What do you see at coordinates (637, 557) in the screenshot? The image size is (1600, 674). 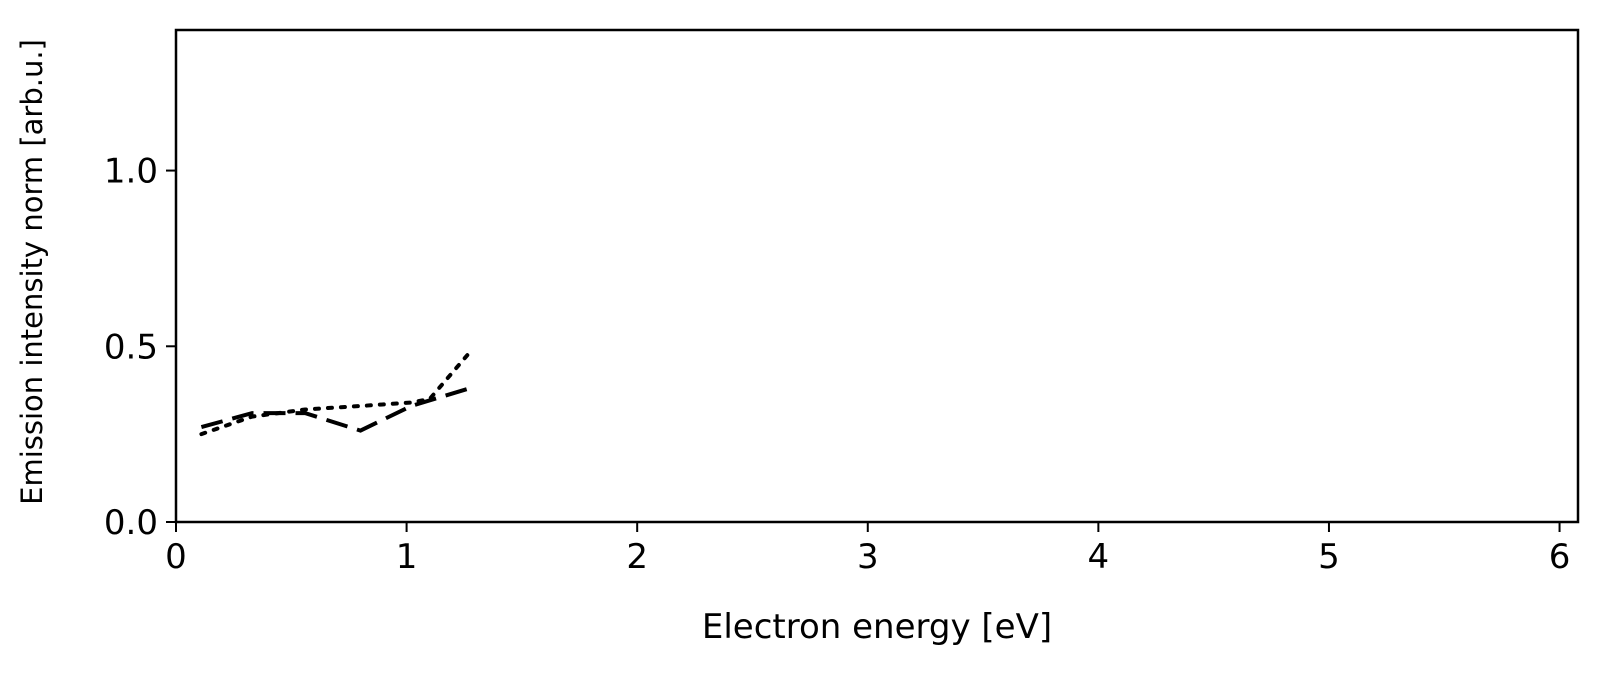 I see `x-tick-label: 2` at bounding box center [637, 557].